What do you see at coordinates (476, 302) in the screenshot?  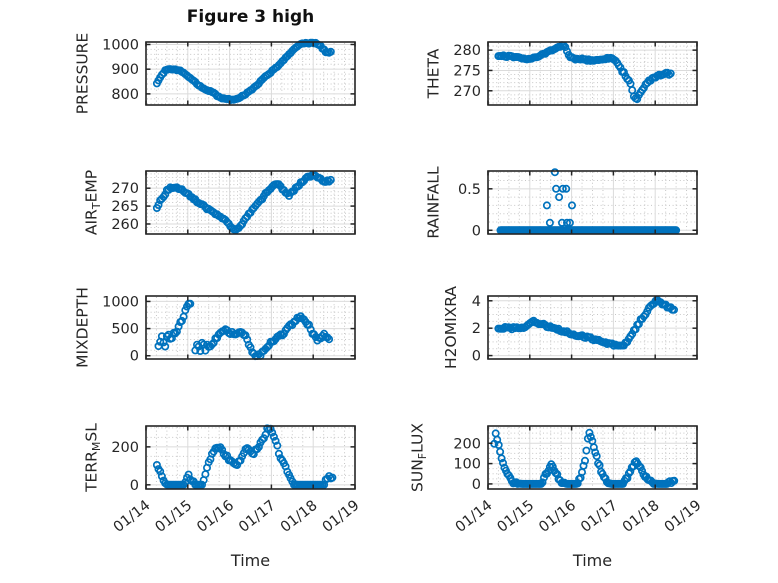 I see `y-tick-label: 4` at bounding box center [476, 302].